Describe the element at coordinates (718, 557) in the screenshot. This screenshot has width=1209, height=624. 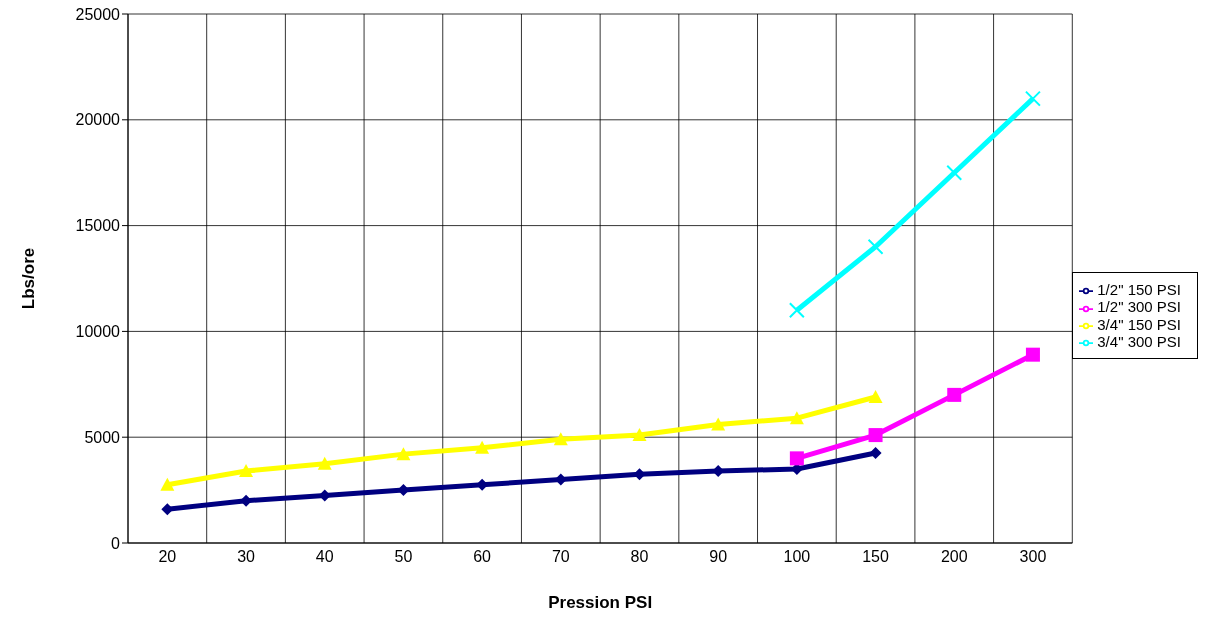
I see `x-tick-label: 90` at that location.